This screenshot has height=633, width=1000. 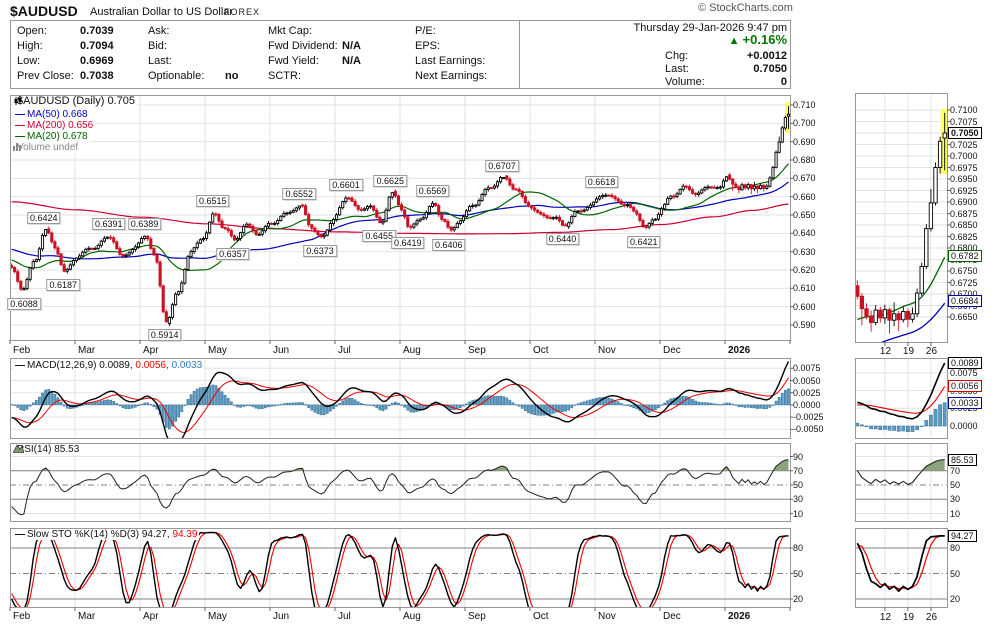 What do you see at coordinates (412, 350) in the screenshot?
I see `month-label: Aug` at bounding box center [412, 350].